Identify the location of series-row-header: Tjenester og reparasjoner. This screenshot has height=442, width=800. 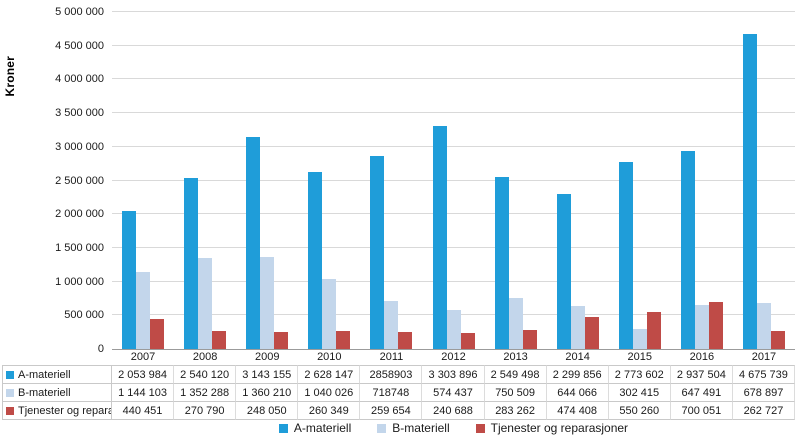
(57, 411).